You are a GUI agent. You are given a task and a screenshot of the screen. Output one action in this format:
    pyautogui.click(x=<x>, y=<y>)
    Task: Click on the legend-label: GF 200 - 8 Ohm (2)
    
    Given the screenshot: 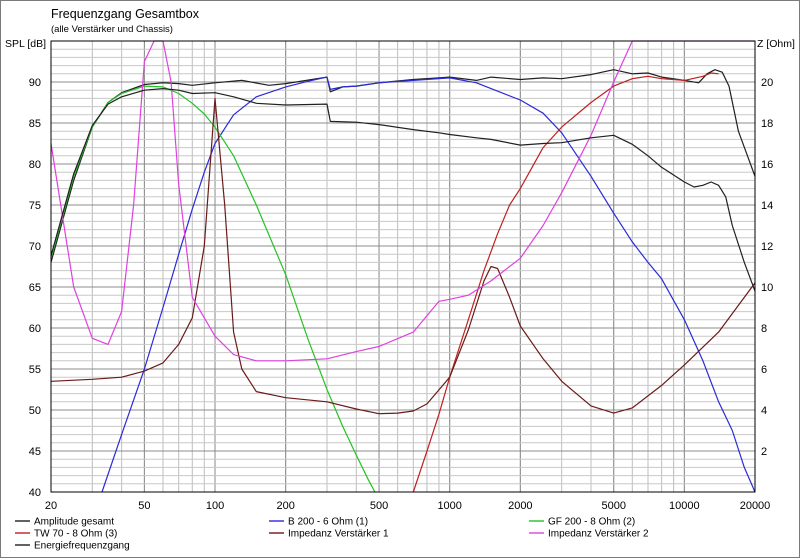 What is the action you would take?
    pyautogui.click(x=591, y=522)
    